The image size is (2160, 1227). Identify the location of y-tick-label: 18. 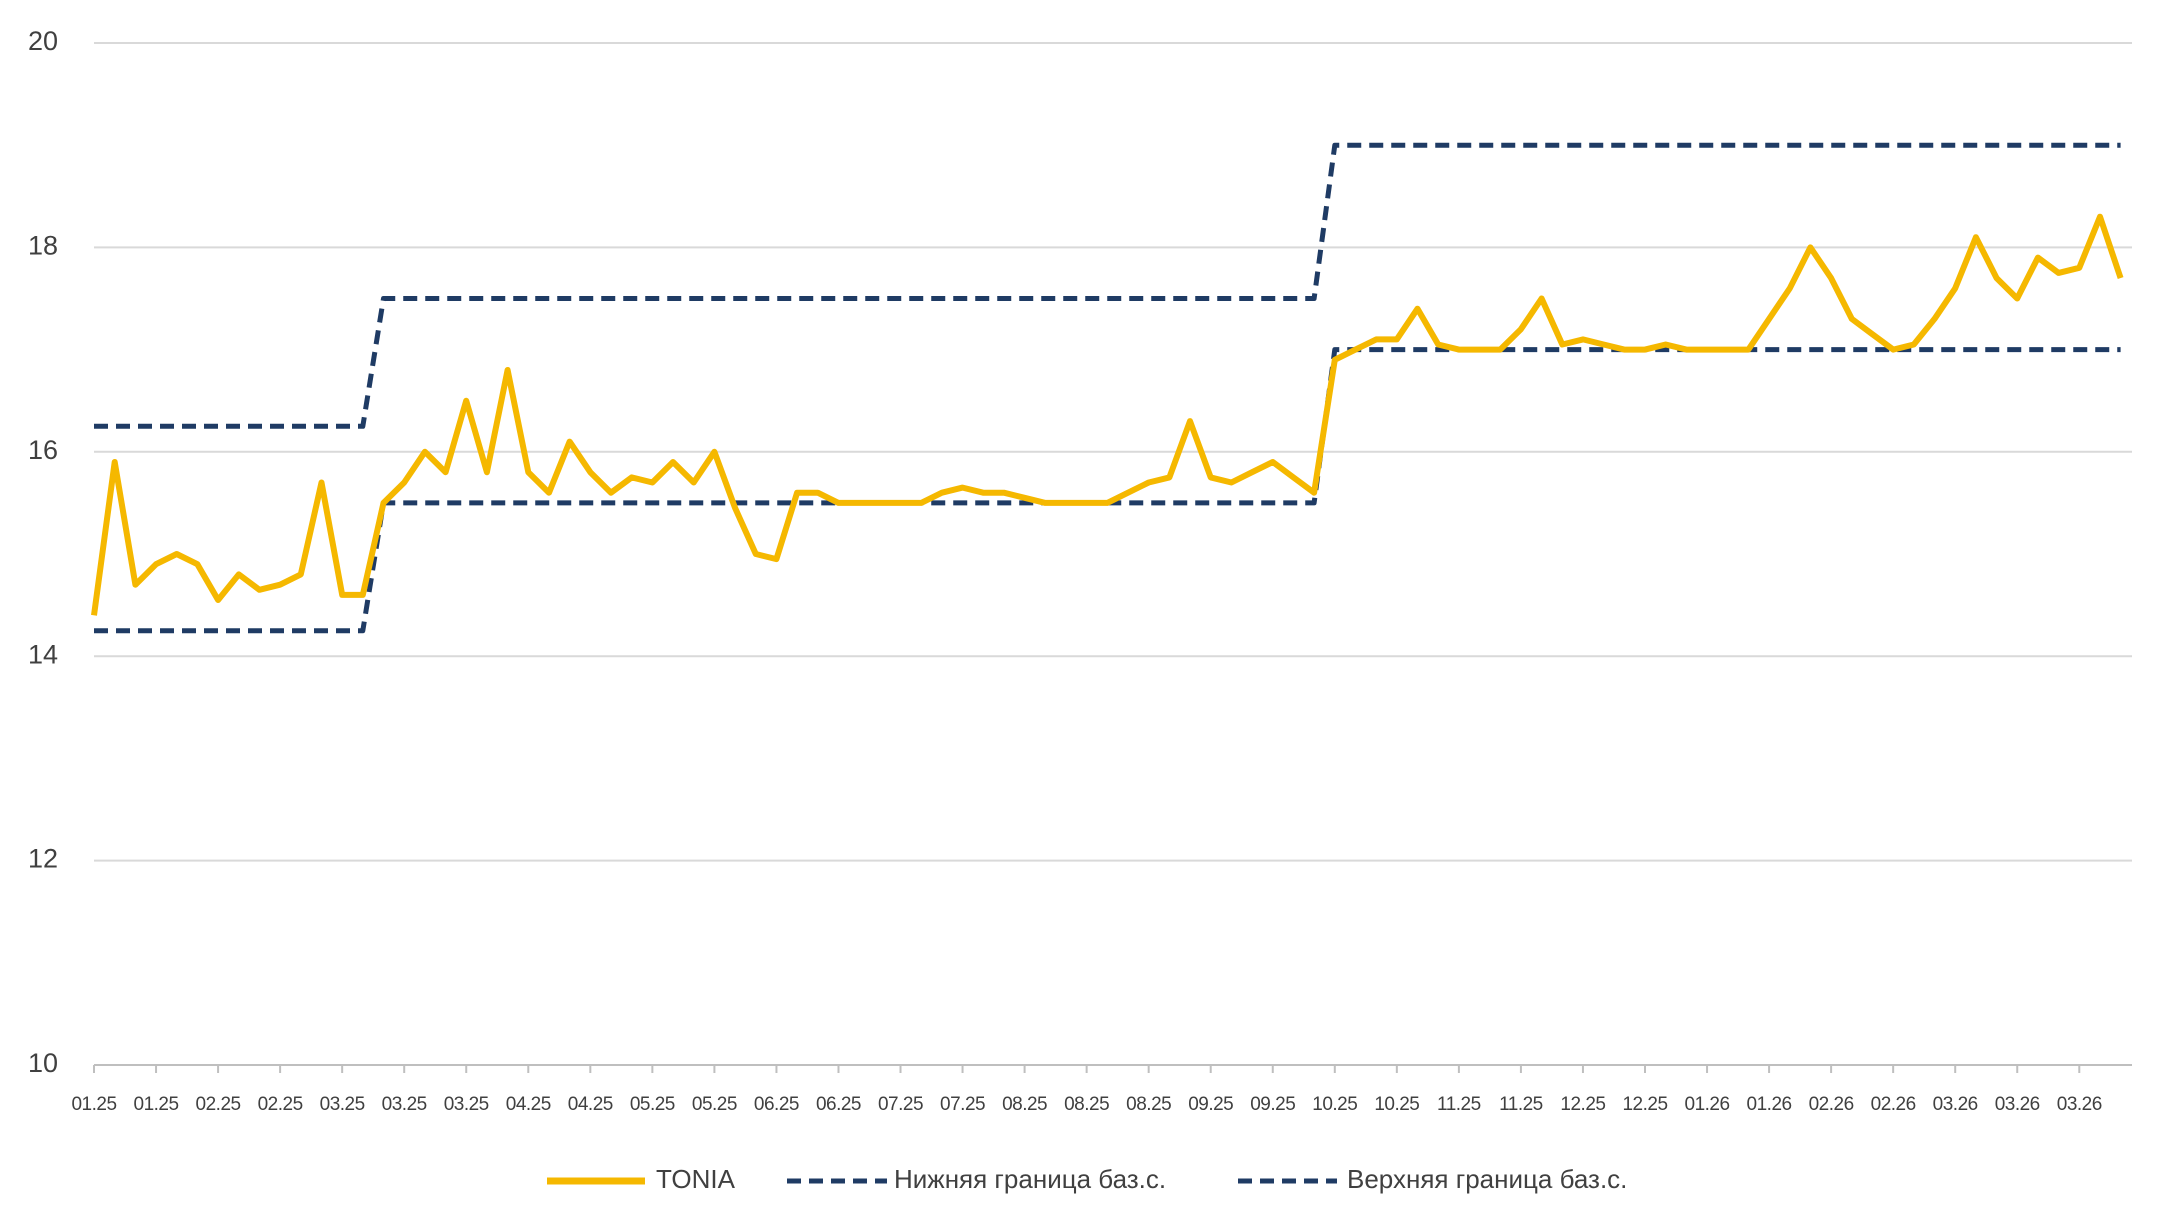
(43, 246).